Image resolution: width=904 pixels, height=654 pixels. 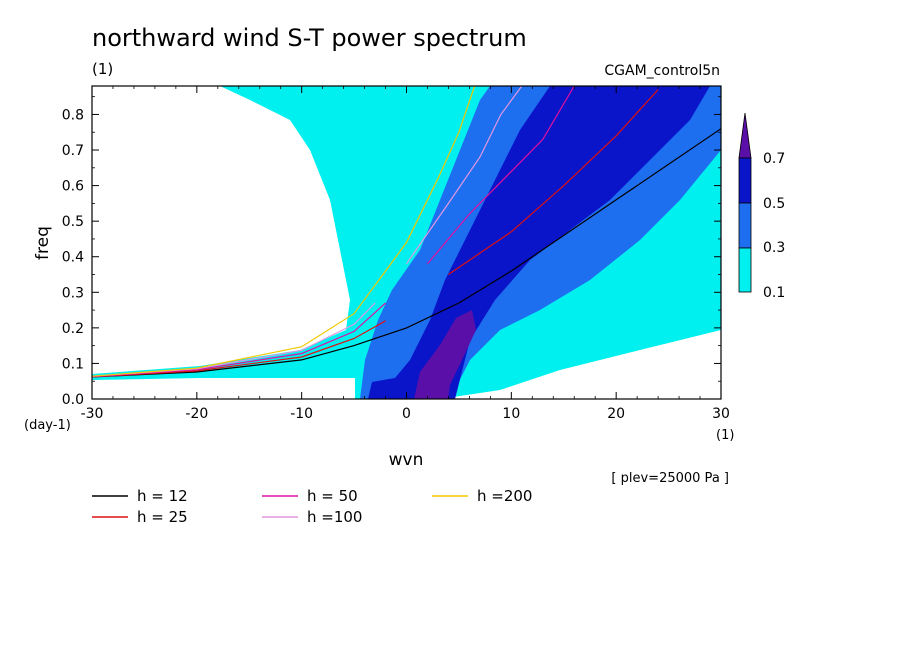 What do you see at coordinates (504, 496) in the screenshot?
I see `legend-label-h200: h =200` at bounding box center [504, 496].